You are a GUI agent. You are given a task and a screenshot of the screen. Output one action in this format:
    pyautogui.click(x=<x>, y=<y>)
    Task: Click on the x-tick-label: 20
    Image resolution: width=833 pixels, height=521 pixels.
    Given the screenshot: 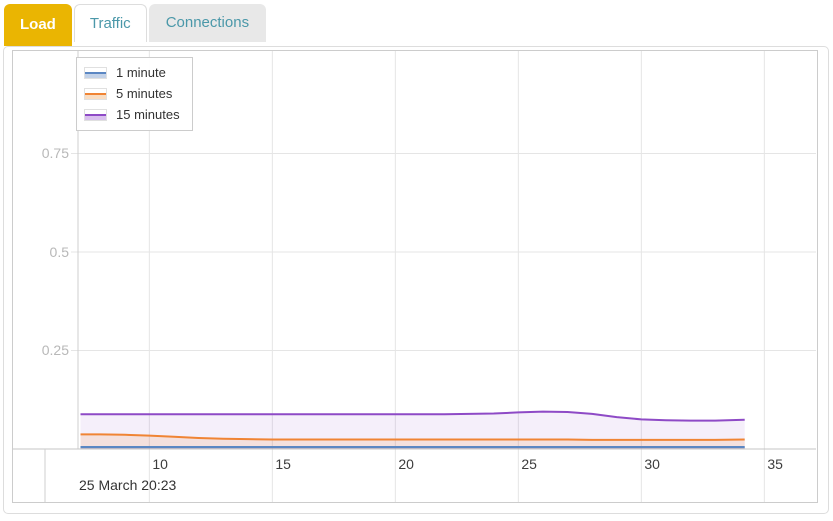 What is the action you would take?
    pyautogui.click(x=406, y=464)
    